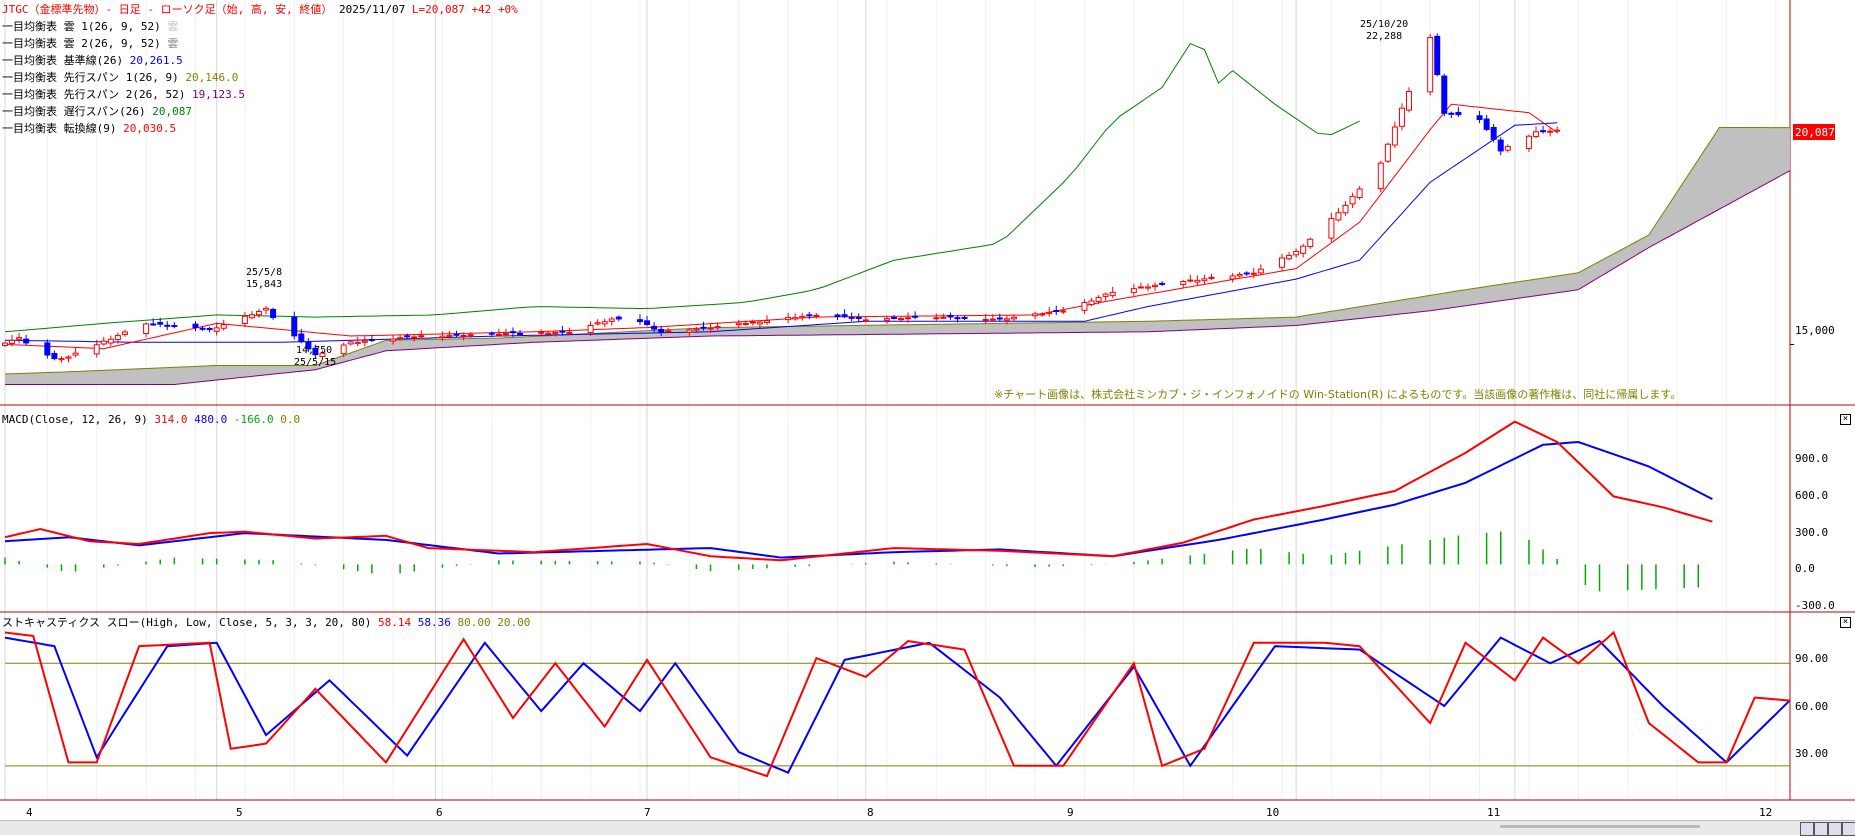  I want to click on stoch-d-value: 58.36, so click(434, 622).